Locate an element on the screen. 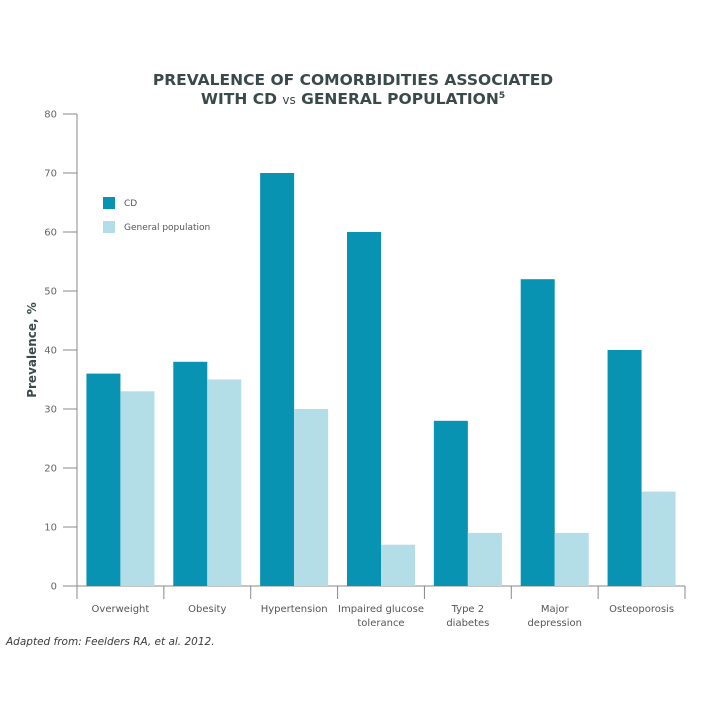 This screenshot has width=706, height=706. chart-title-line1: PREVALENCE OF COMORBIDITIES ASSOCIATED is located at coordinates (353, 80).